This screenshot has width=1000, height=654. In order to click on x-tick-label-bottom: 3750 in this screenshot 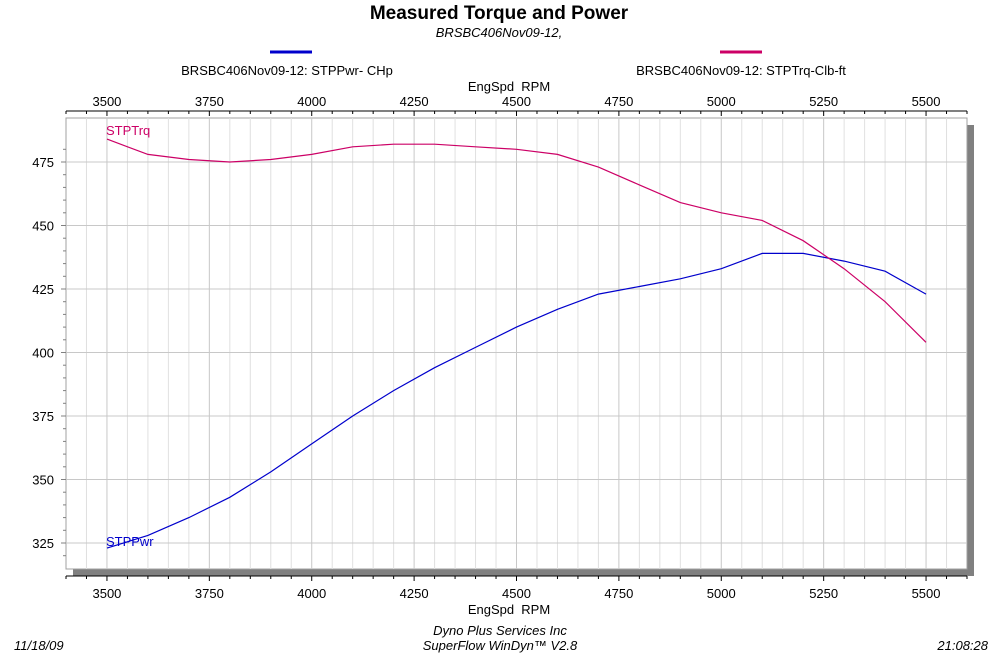, I will do `click(209, 593)`.